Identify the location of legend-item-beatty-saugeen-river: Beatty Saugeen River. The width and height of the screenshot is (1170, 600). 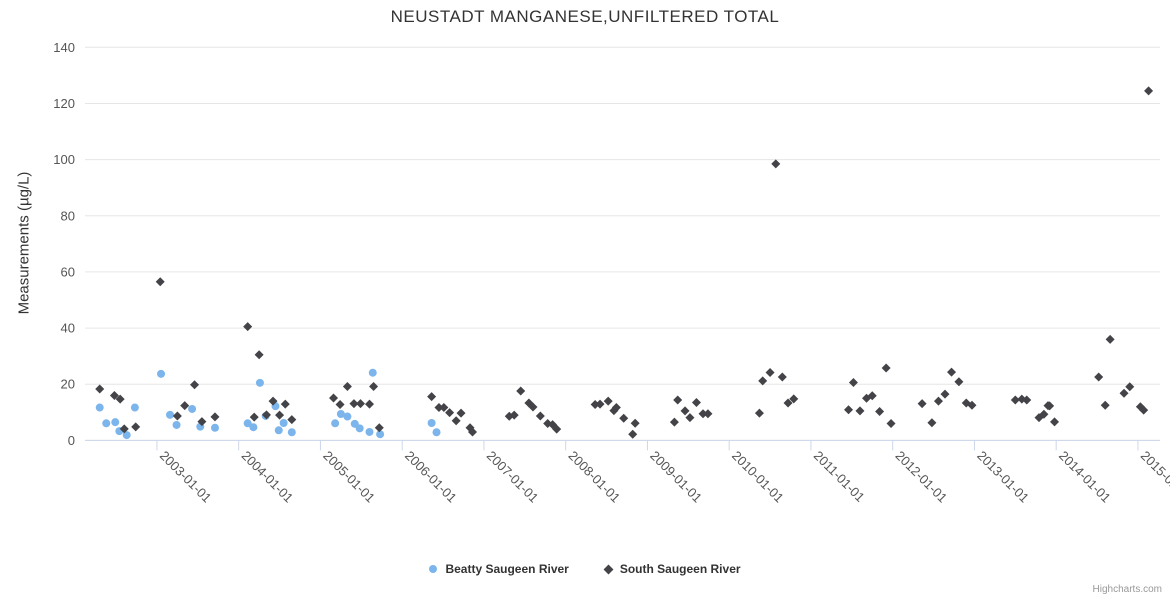
(499, 569).